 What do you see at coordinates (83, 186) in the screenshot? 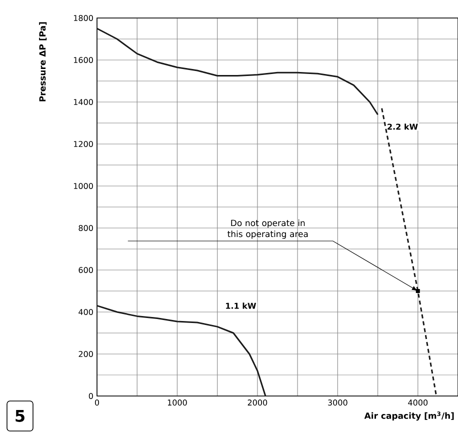
I see `y-tick-label: 1000` at bounding box center [83, 186].